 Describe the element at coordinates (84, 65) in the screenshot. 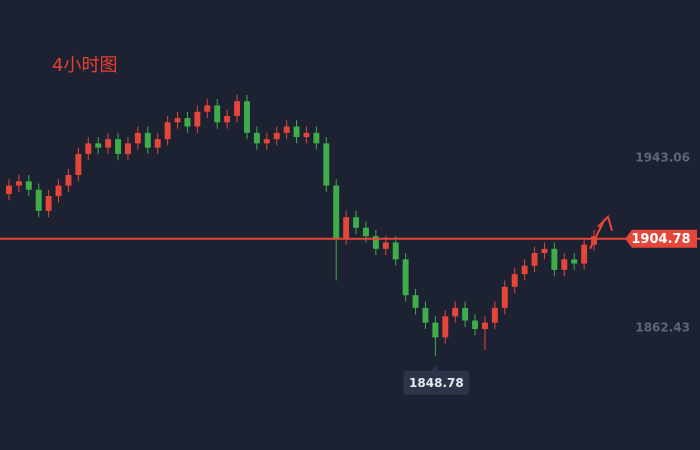

I see `chart-title: 4小时图` at that location.